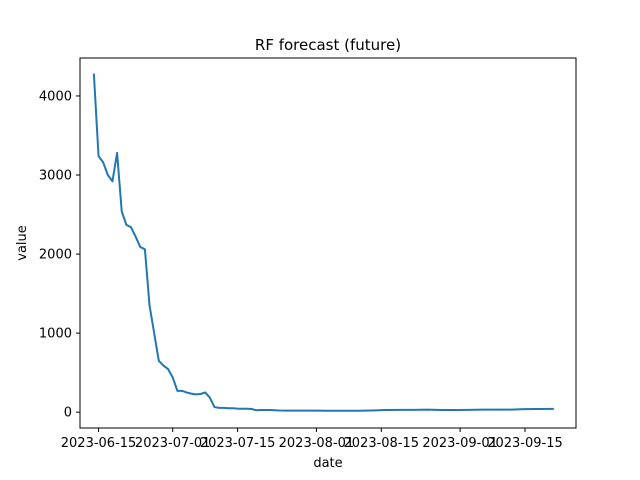 The height and width of the screenshot is (480, 640). What do you see at coordinates (317, 443) in the screenshot?
I see `x-tick-label: 2023-08-01` at bounding box center [317, 443].